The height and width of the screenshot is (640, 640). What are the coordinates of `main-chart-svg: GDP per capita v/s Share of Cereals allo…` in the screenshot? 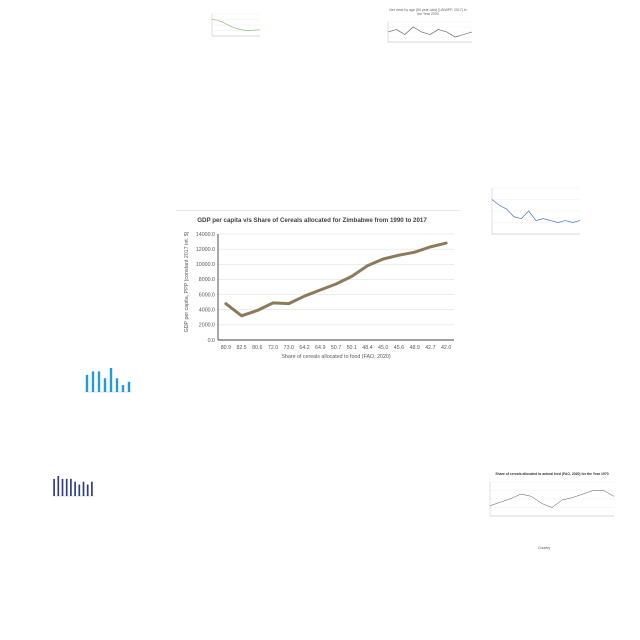 It's located at (319, 288).